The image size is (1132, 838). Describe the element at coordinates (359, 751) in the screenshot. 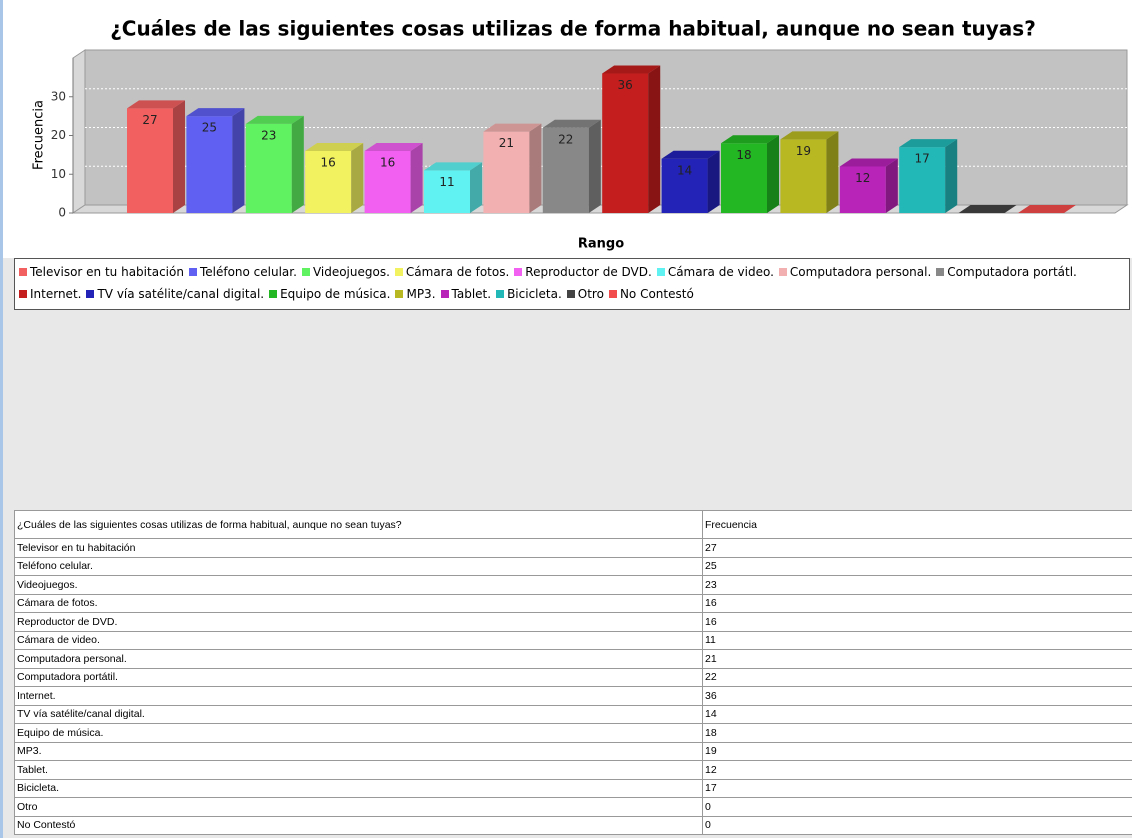

I see `table-cell: MP3.` at that location.